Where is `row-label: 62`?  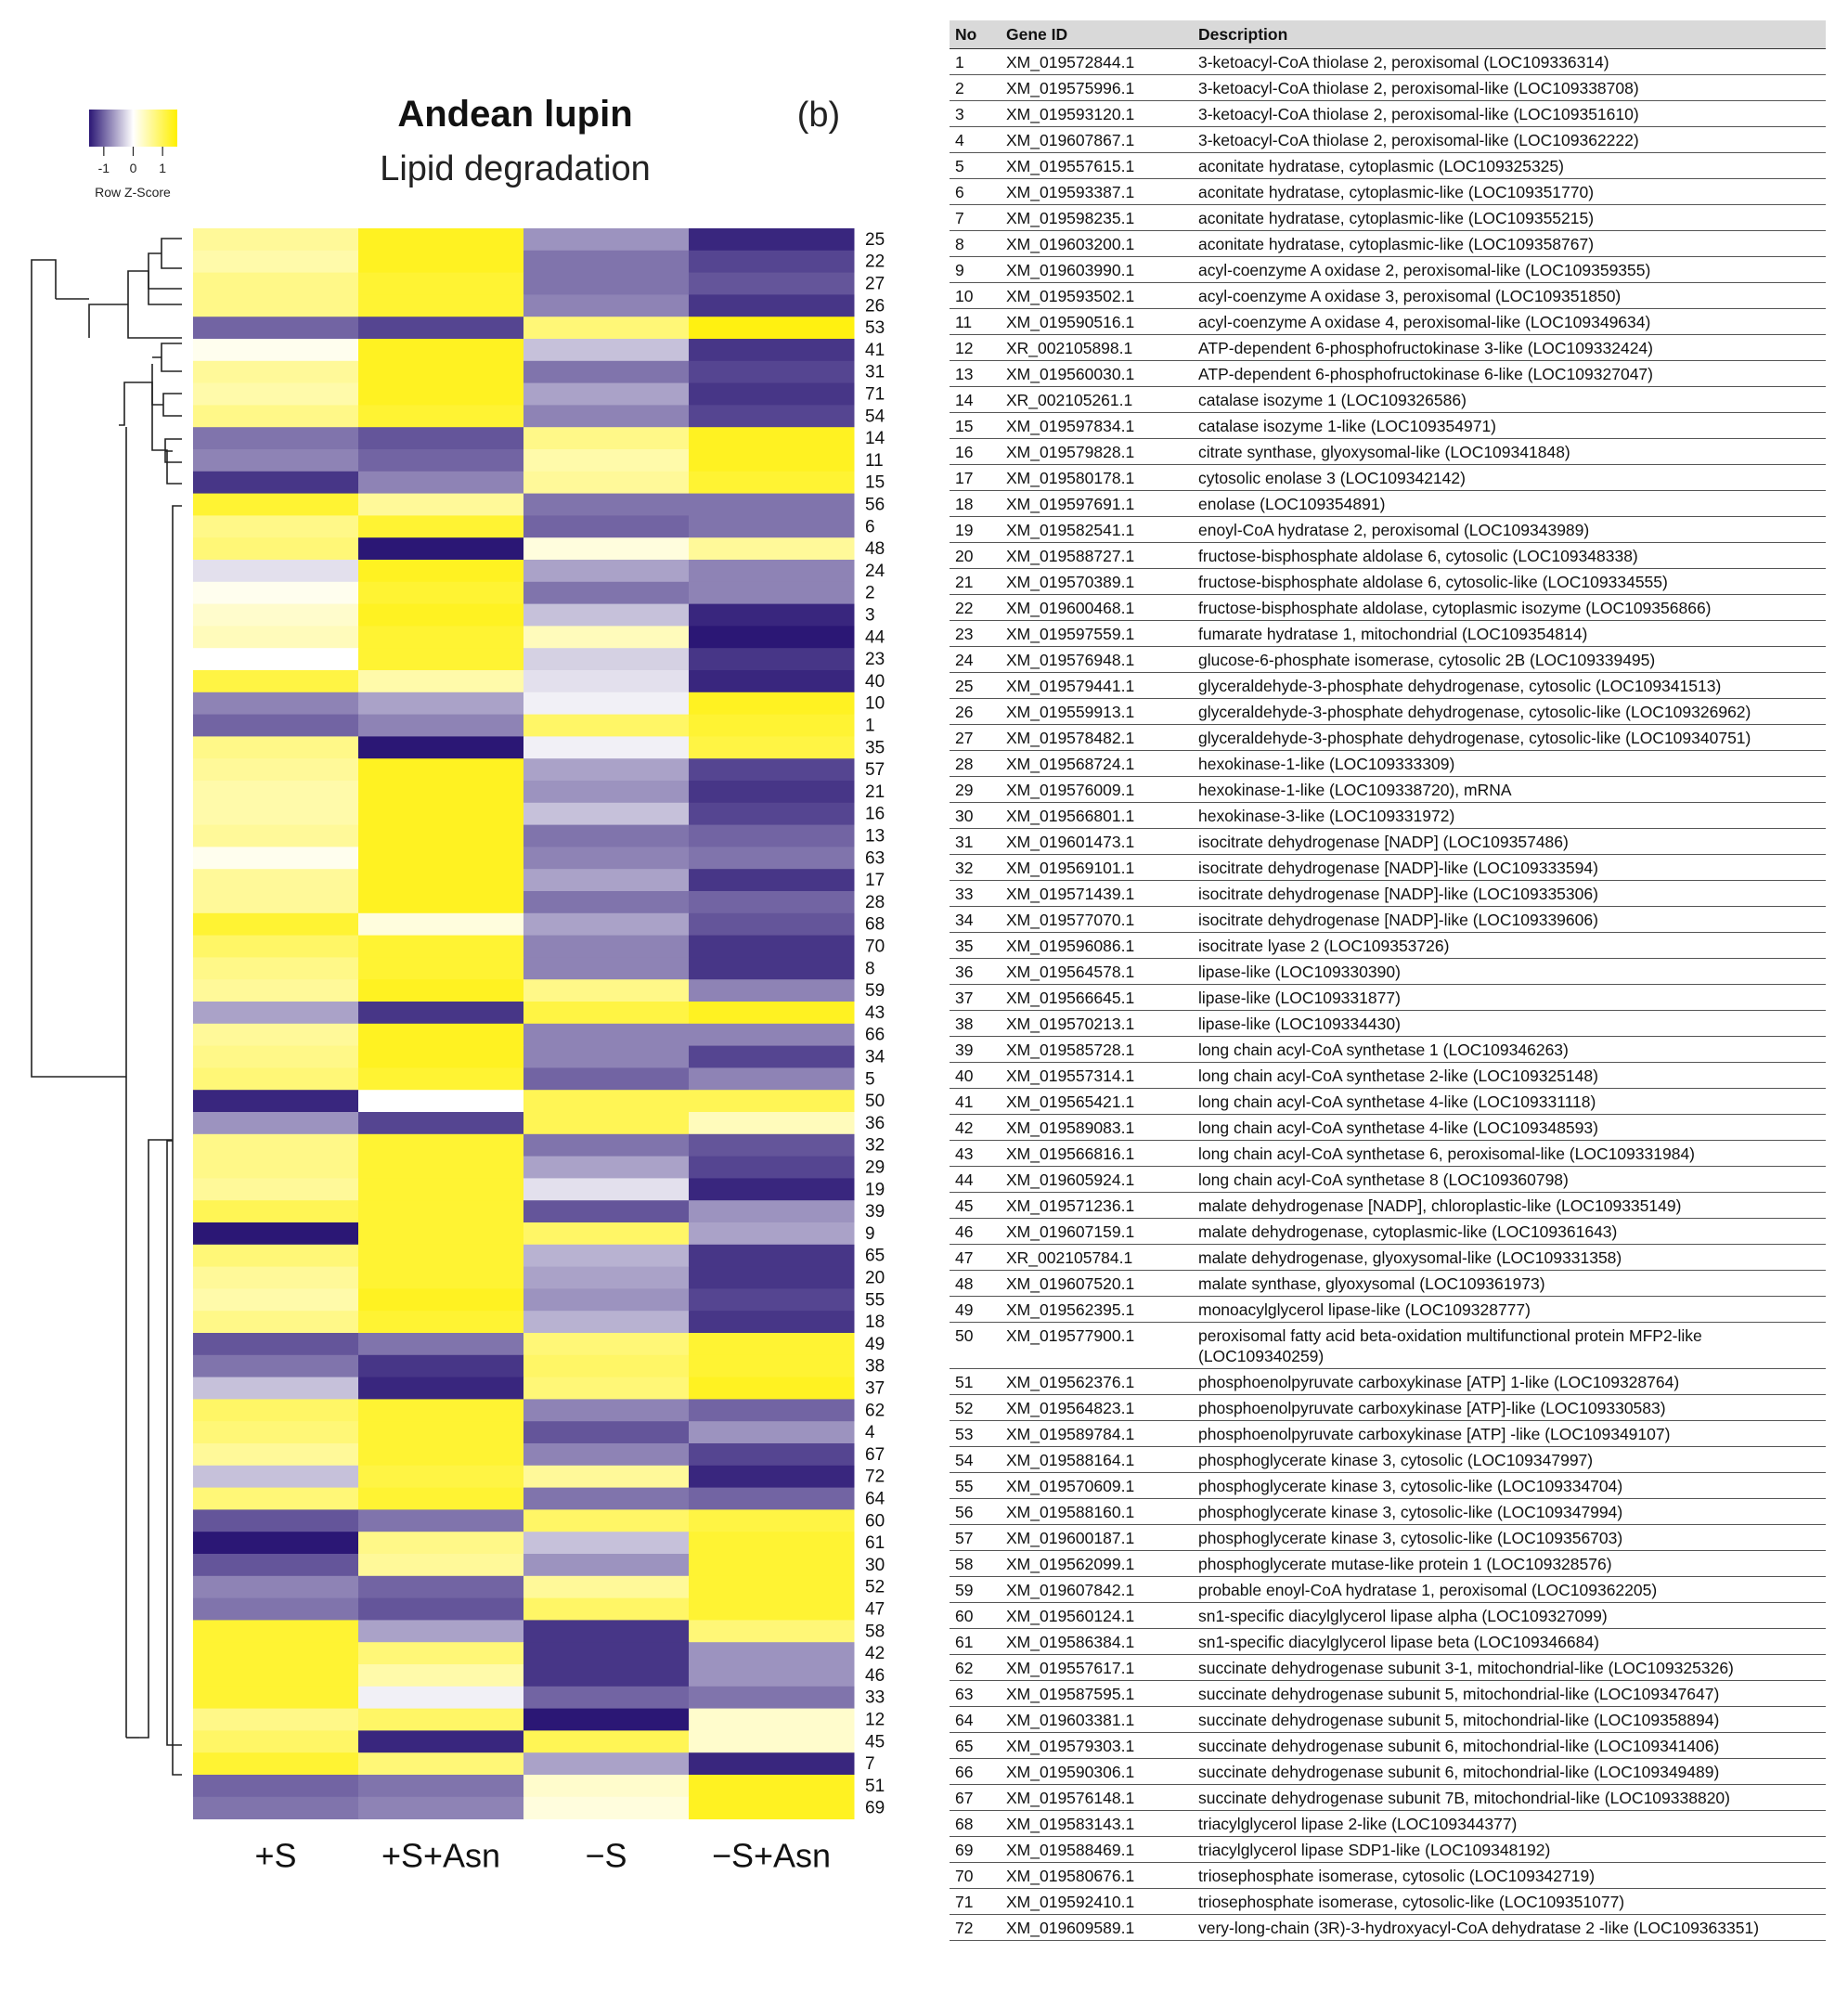 row-label: 62 is located at coordinates (875, 1411).